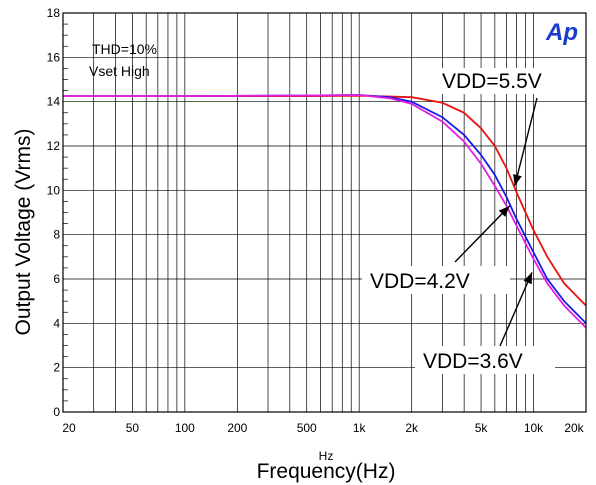 The width and height of the screenshot is (596, 485). Describe the element at coordinates (561, 32) in the screenshot. I see `ap-logo: Ap` at that location.